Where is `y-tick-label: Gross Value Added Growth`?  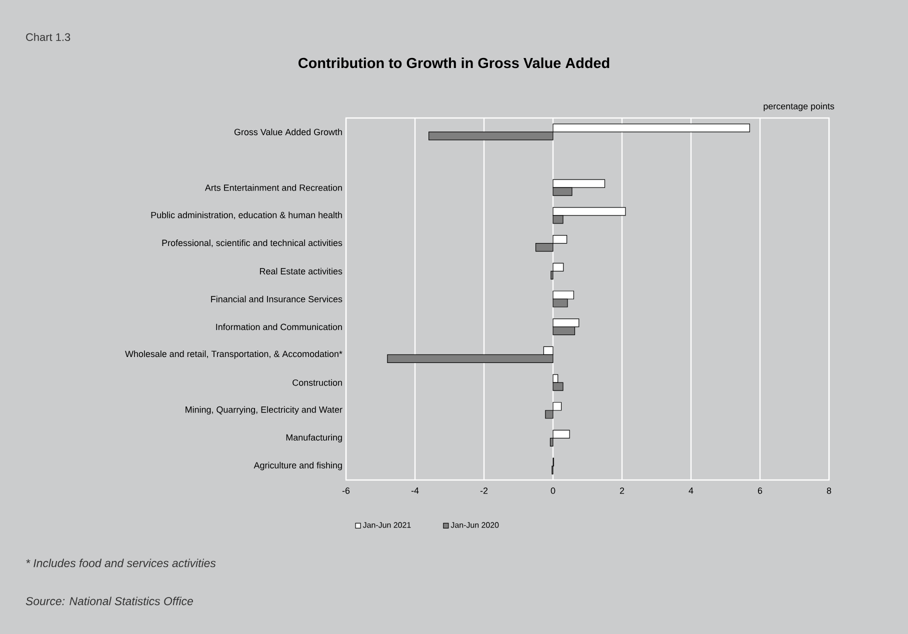
y-tick-label: Gross Value Added Growth is located at coordinates (288, 132).